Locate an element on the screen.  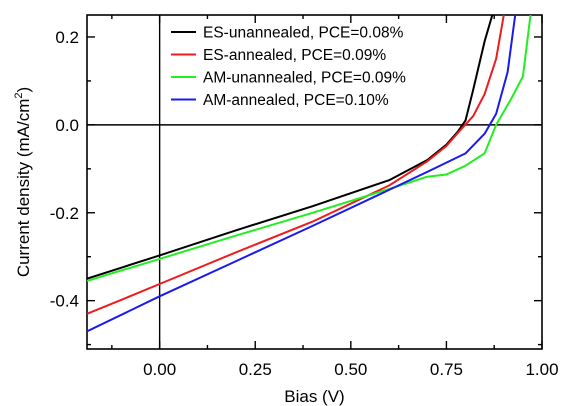
y-tick-label: 0.0 is located at coordinates (67, 125).